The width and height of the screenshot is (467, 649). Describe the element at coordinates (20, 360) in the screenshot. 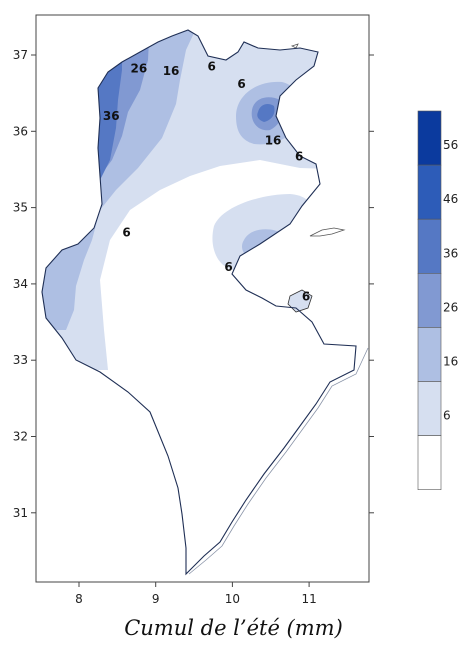

I see `y-tick-label: 33` at that location.